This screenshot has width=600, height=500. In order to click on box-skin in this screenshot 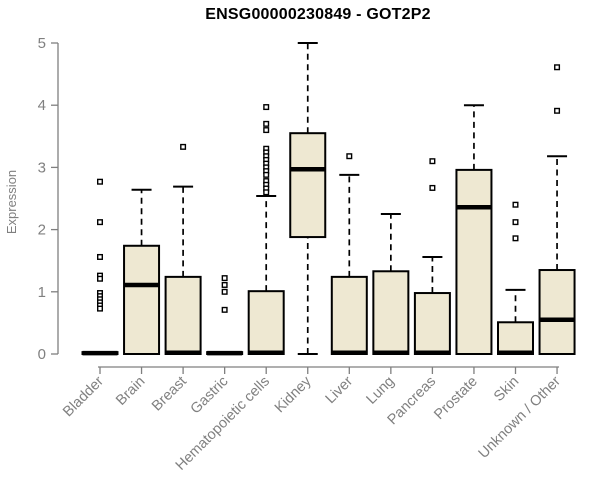, I will do `click(515, 338)`.